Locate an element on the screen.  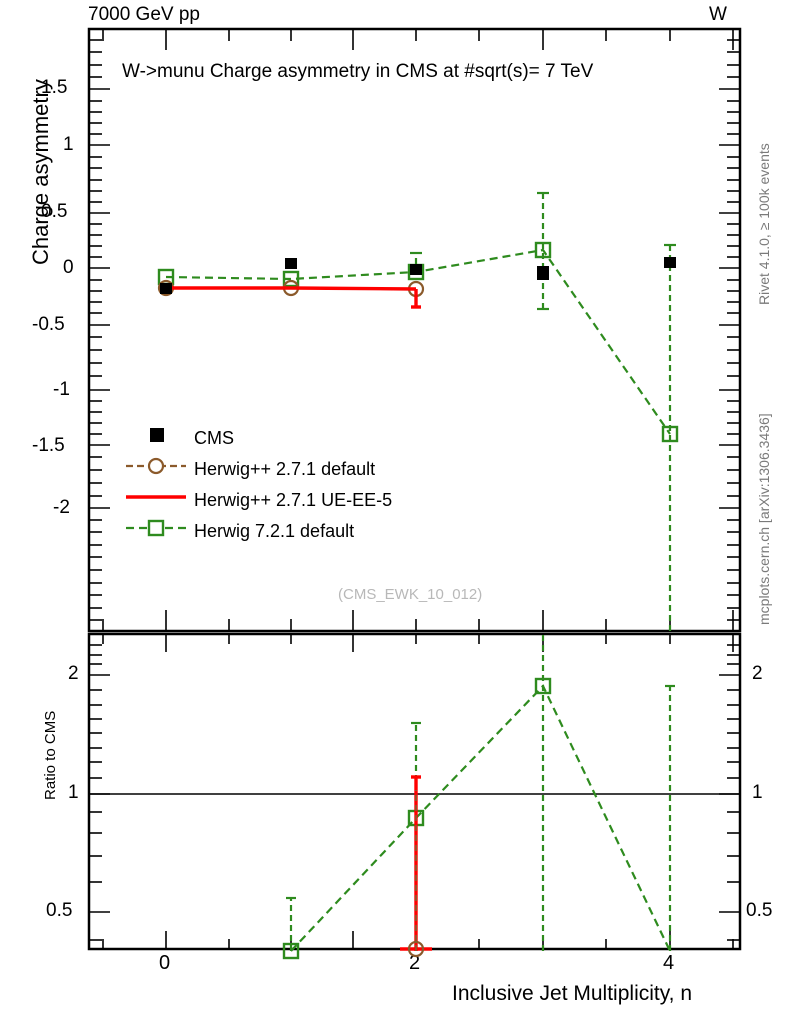
xtick-label: 2 is located at coordinates (415, 963).